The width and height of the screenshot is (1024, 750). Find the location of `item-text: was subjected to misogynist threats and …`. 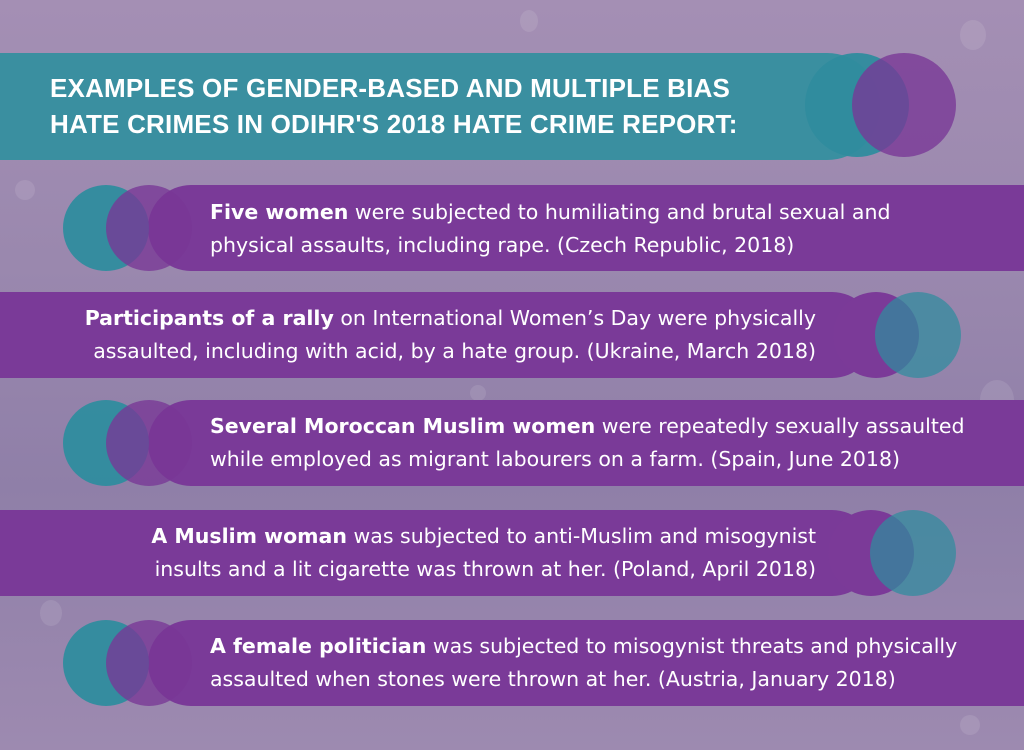

item-text: was subjected to misogynist threats and … is located at coordinates (692, 646).